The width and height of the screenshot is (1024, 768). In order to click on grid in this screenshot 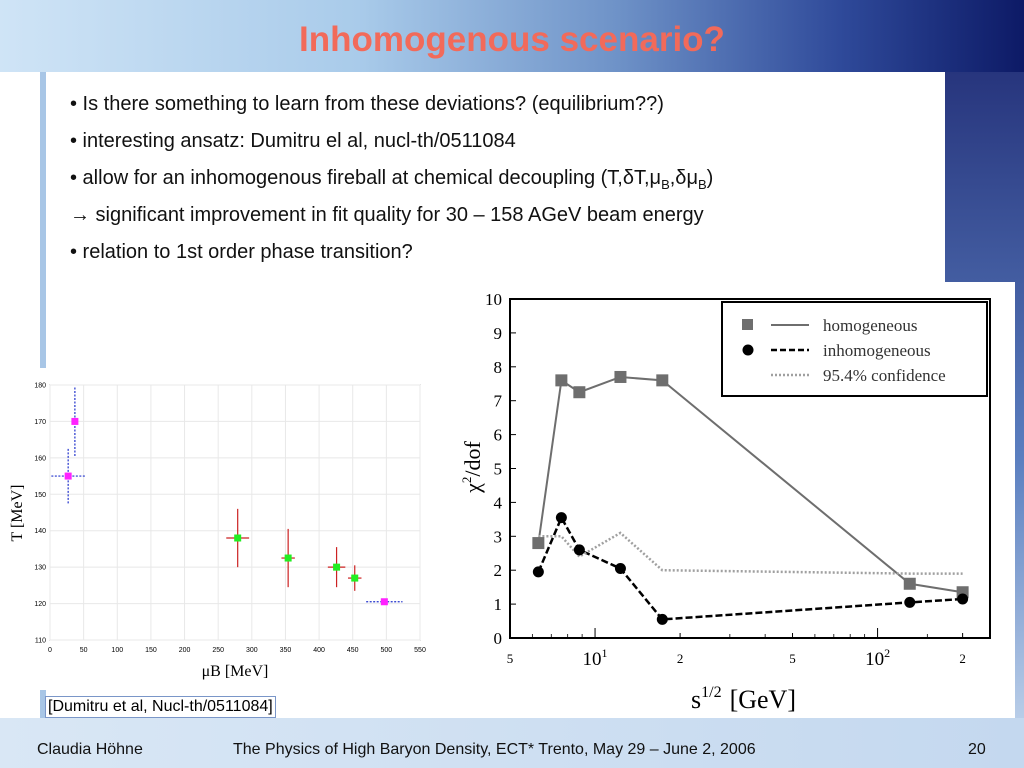, I will do `click(235, 512)`.